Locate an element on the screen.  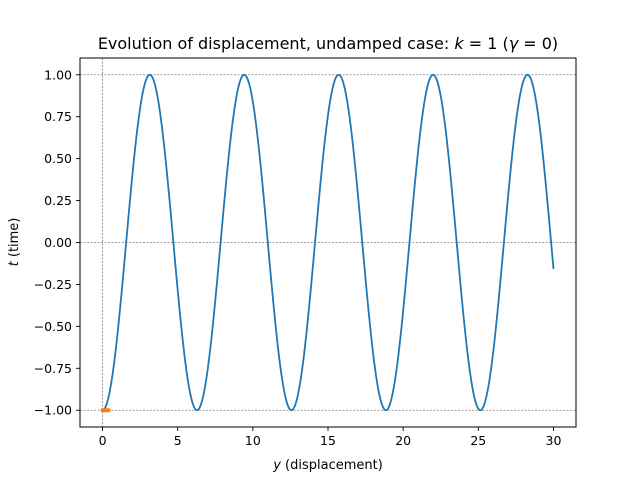
x-tick-label: 25 is located at coordinates (478, 440).